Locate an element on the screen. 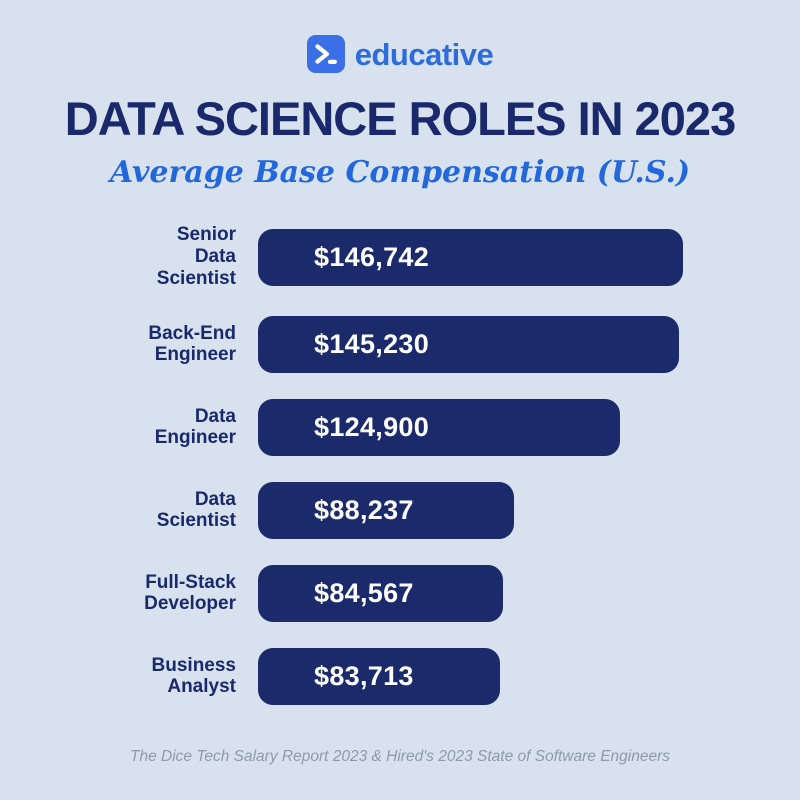 This screenshot has height=800, width=800. bar-label: Data Engineer is located at coordinates (195, 427).